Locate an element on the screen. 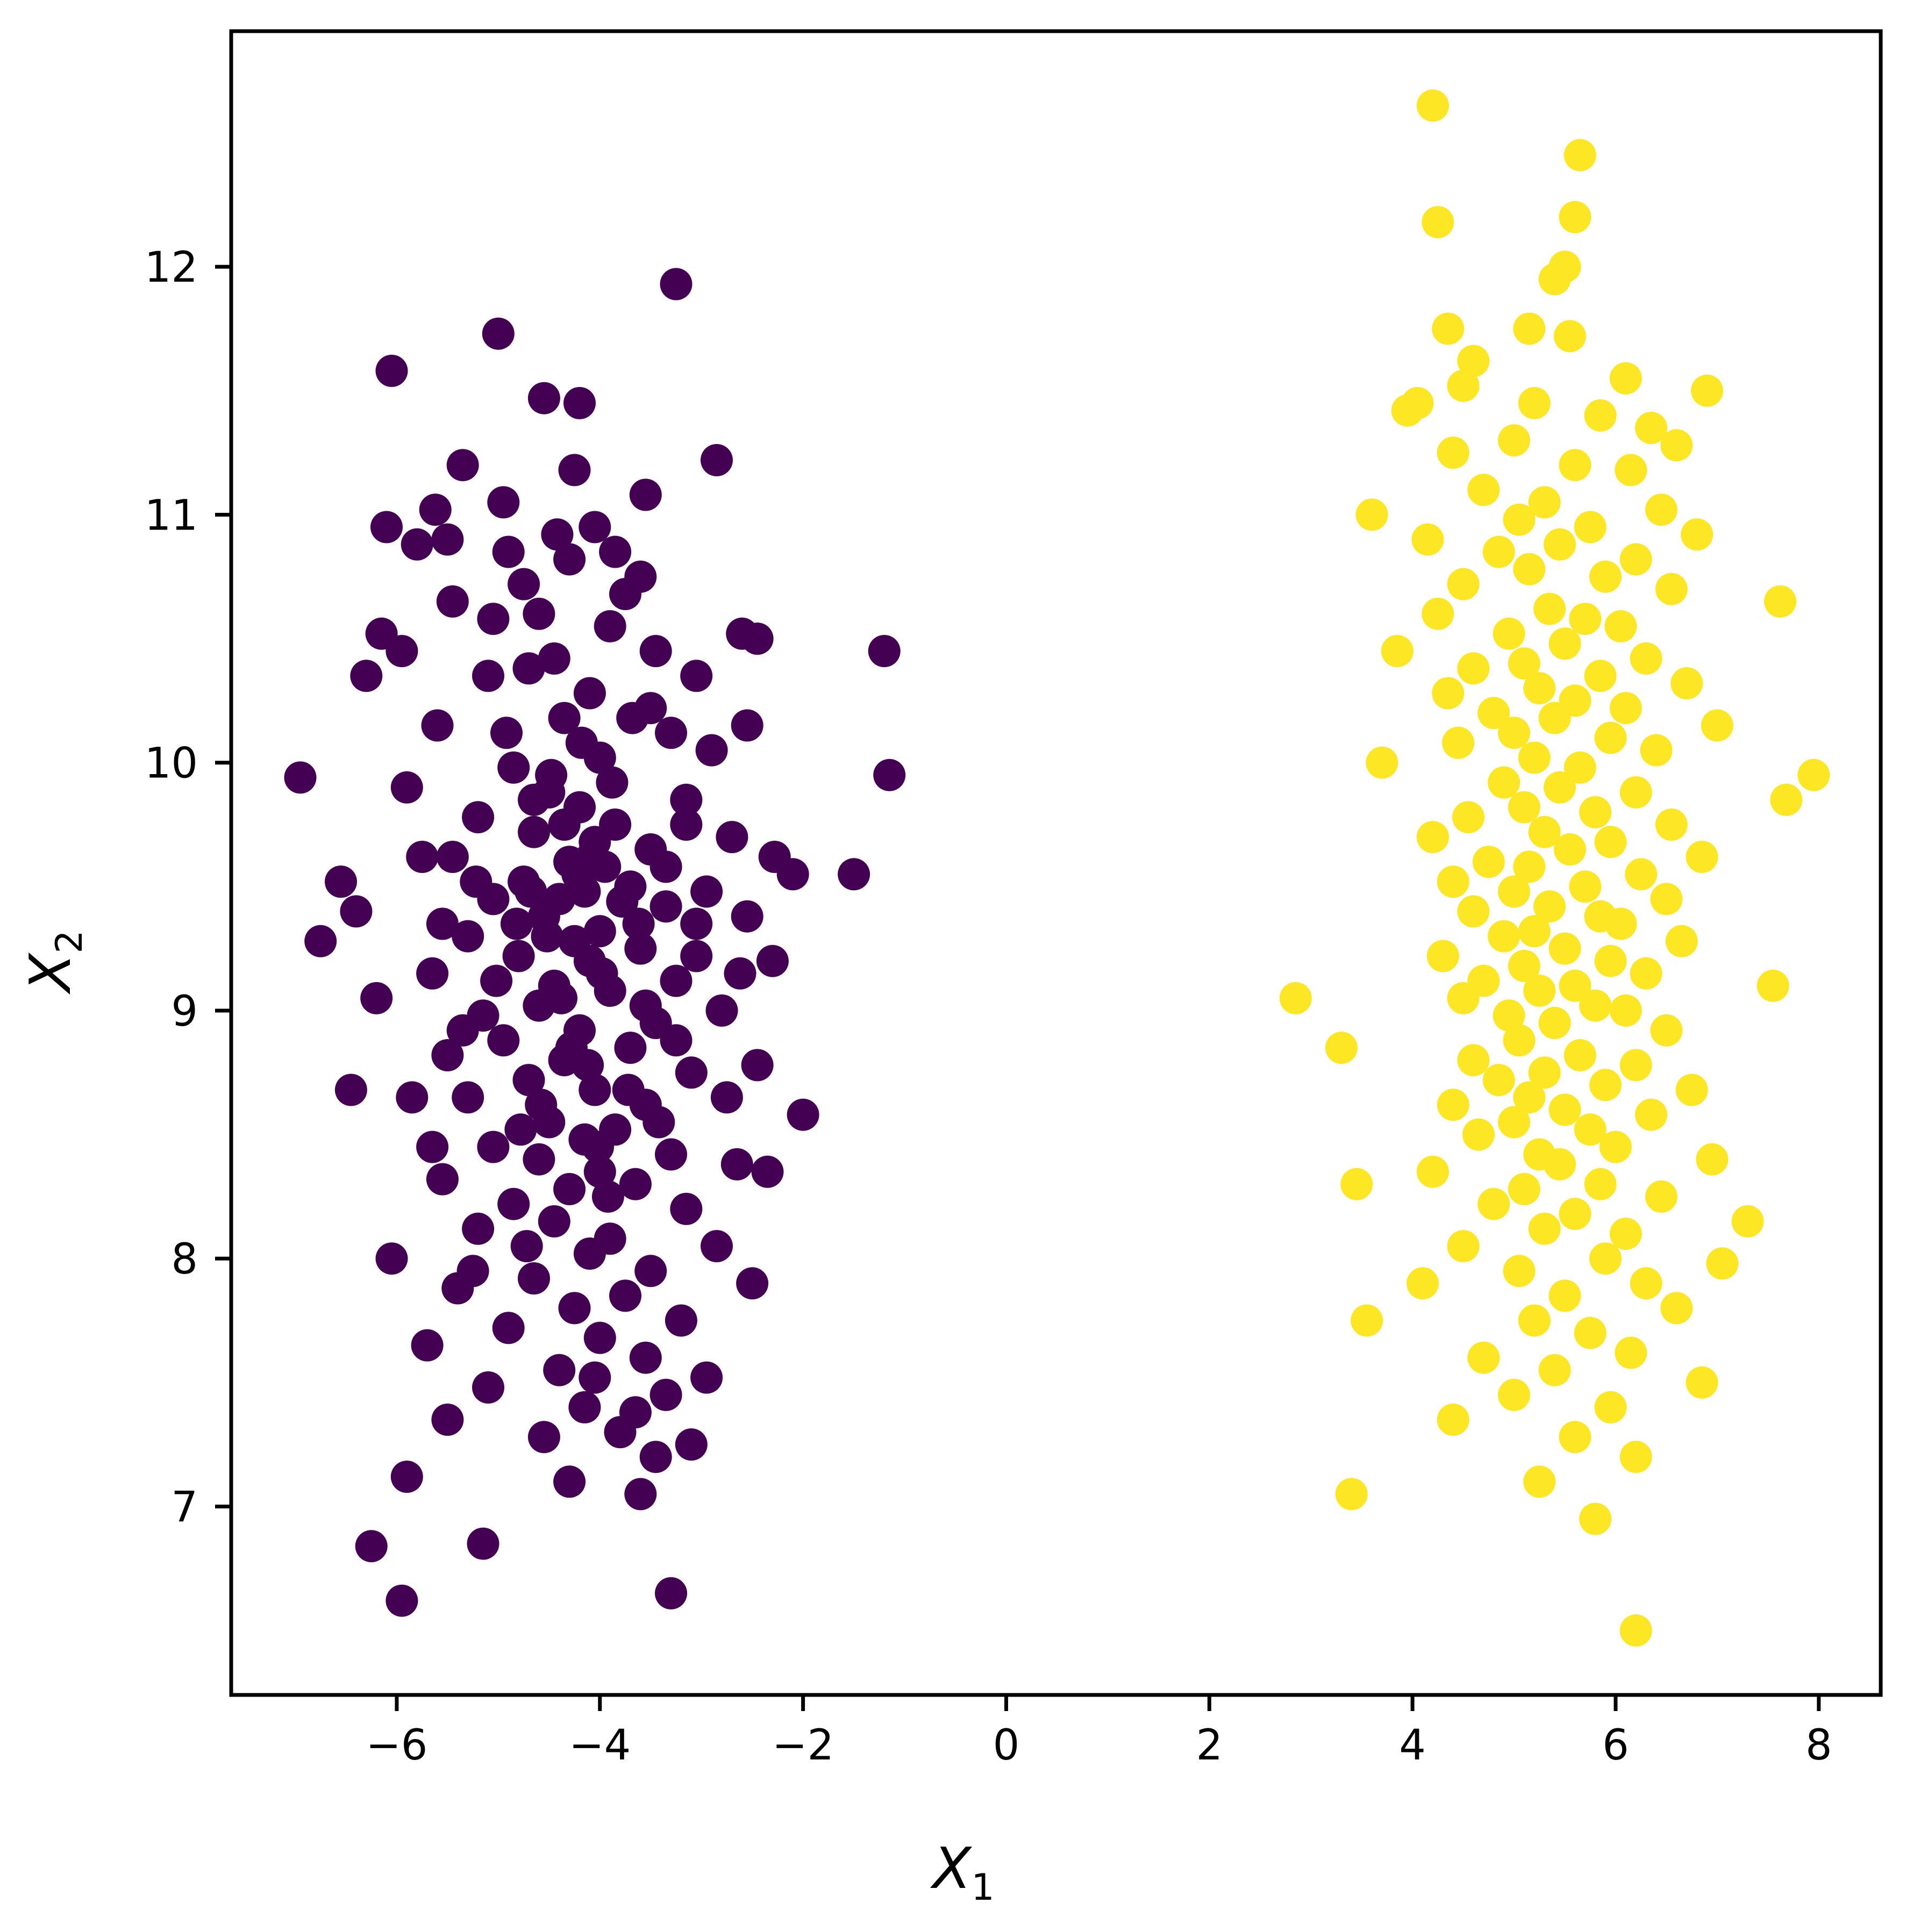  x-tick-label: 4 is located at coordinates (1412, 1745).